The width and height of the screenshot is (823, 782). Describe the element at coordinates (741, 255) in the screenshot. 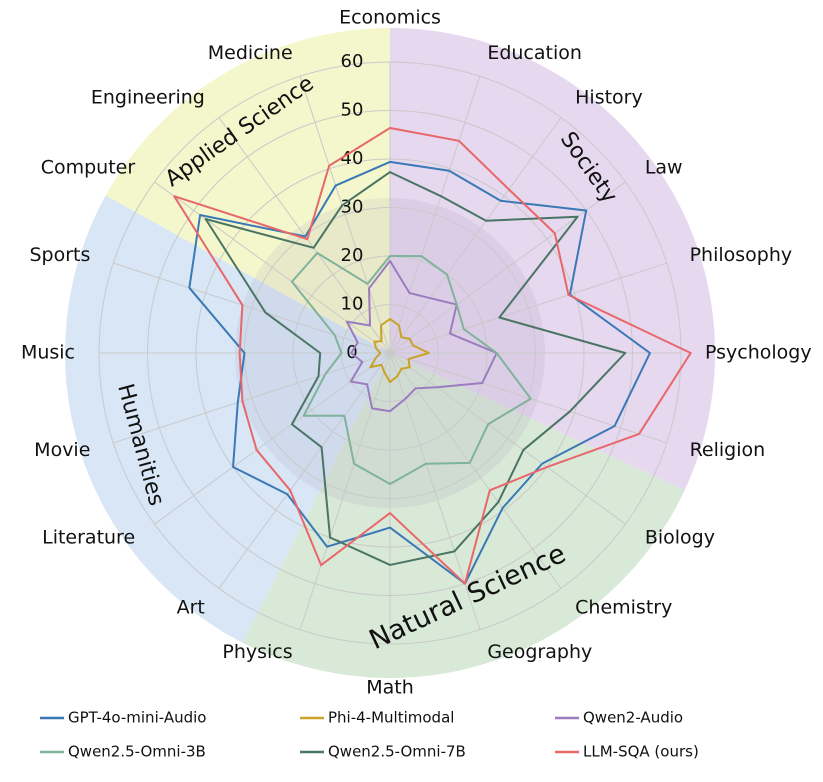

I see `category-label: Philosophy` at that location.